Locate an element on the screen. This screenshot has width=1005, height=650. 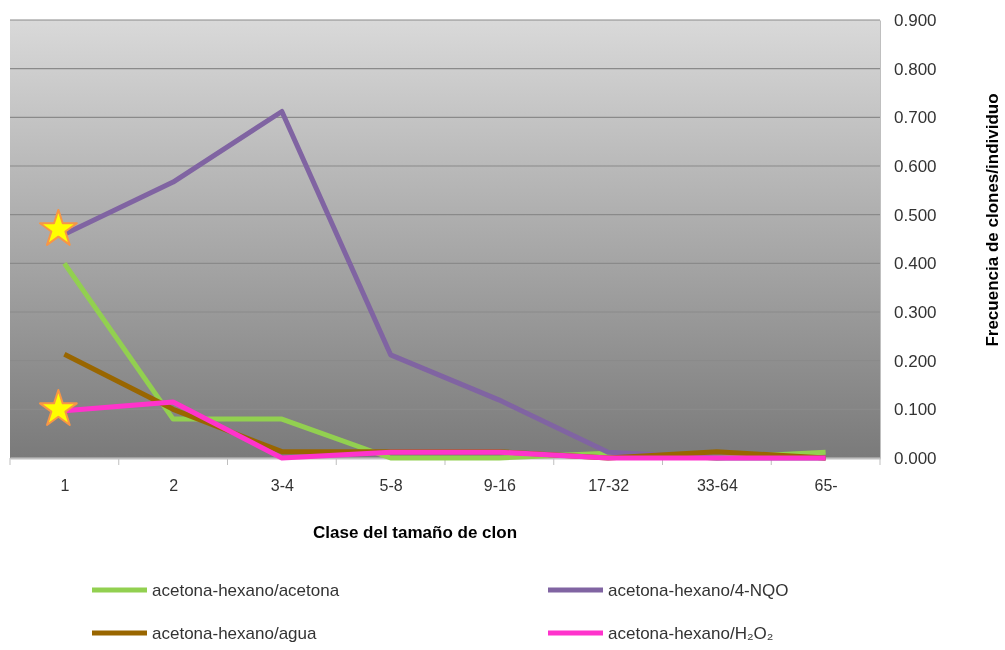
x-tick-label: 9-16 is located at coordinates (499, 486).